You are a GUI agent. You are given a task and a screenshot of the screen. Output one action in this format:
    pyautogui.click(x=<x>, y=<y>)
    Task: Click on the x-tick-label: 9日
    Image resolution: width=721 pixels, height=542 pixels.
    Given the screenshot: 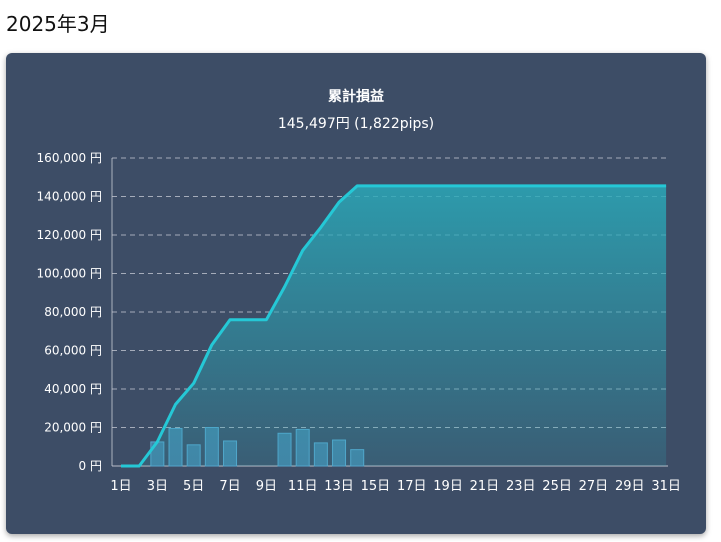 What is the action you would take?
    pyautogui.click(x=266, y=486)
    